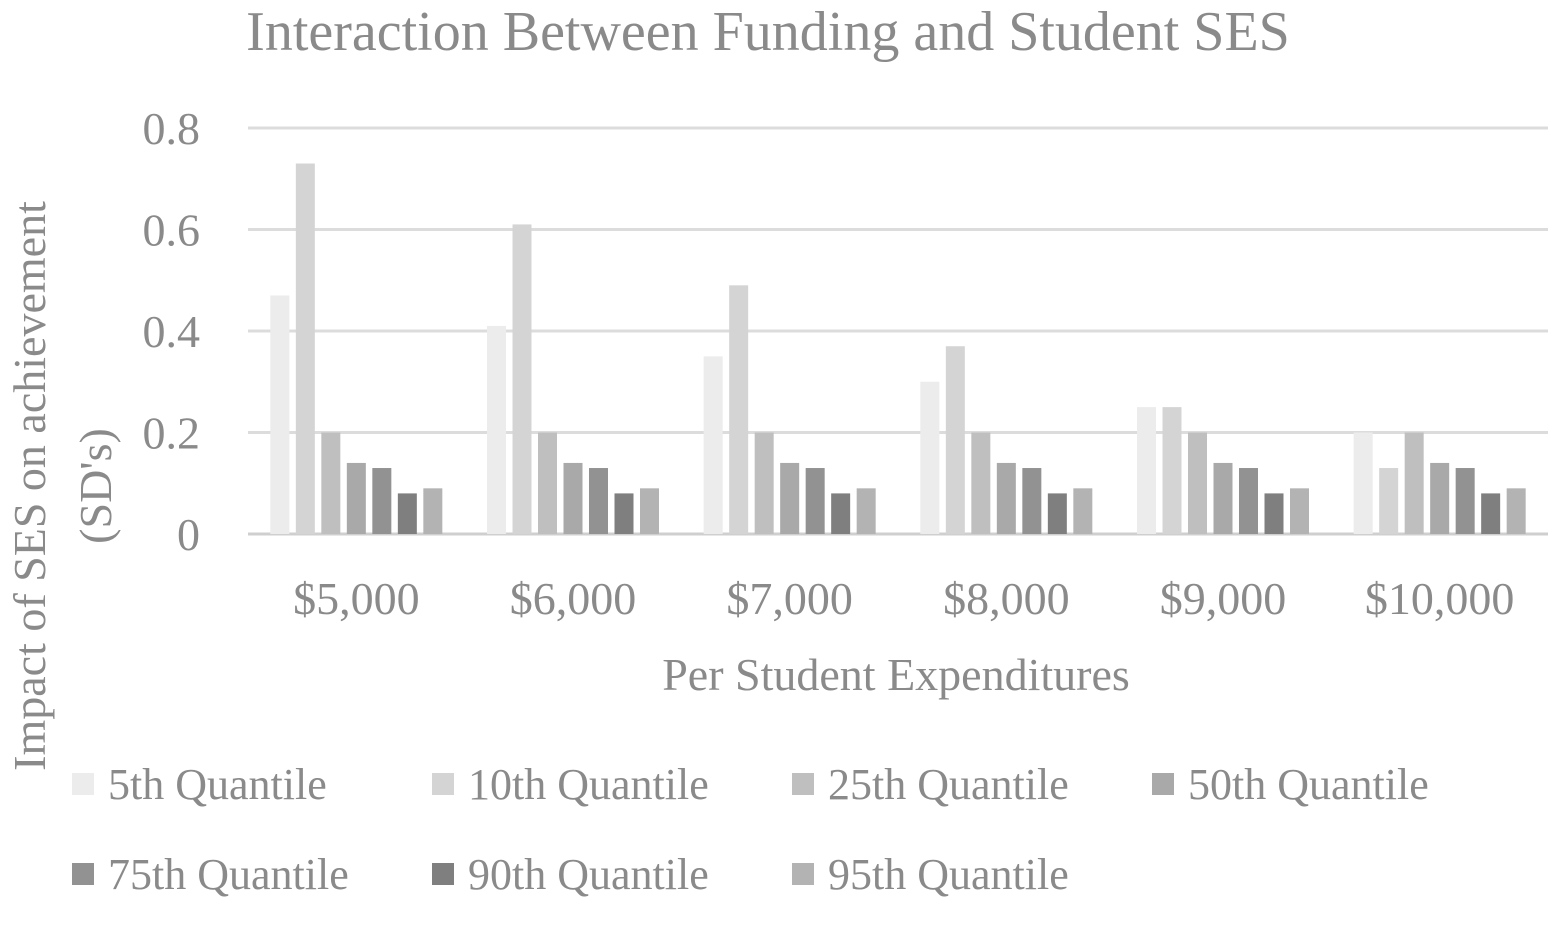 This screenshot has width=1559, height=929. I want to click on legend-label: 95th Quantile, so click(948, 874).